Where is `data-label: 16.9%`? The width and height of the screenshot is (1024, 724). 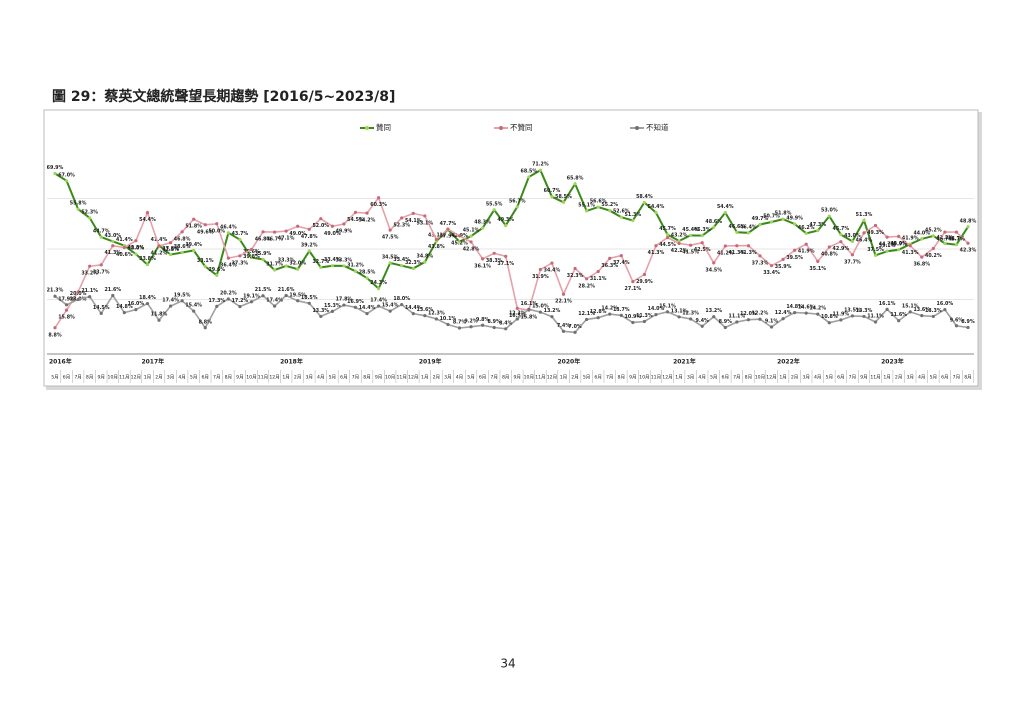 data-label: 16.9% is located at coordinates (355, 302).